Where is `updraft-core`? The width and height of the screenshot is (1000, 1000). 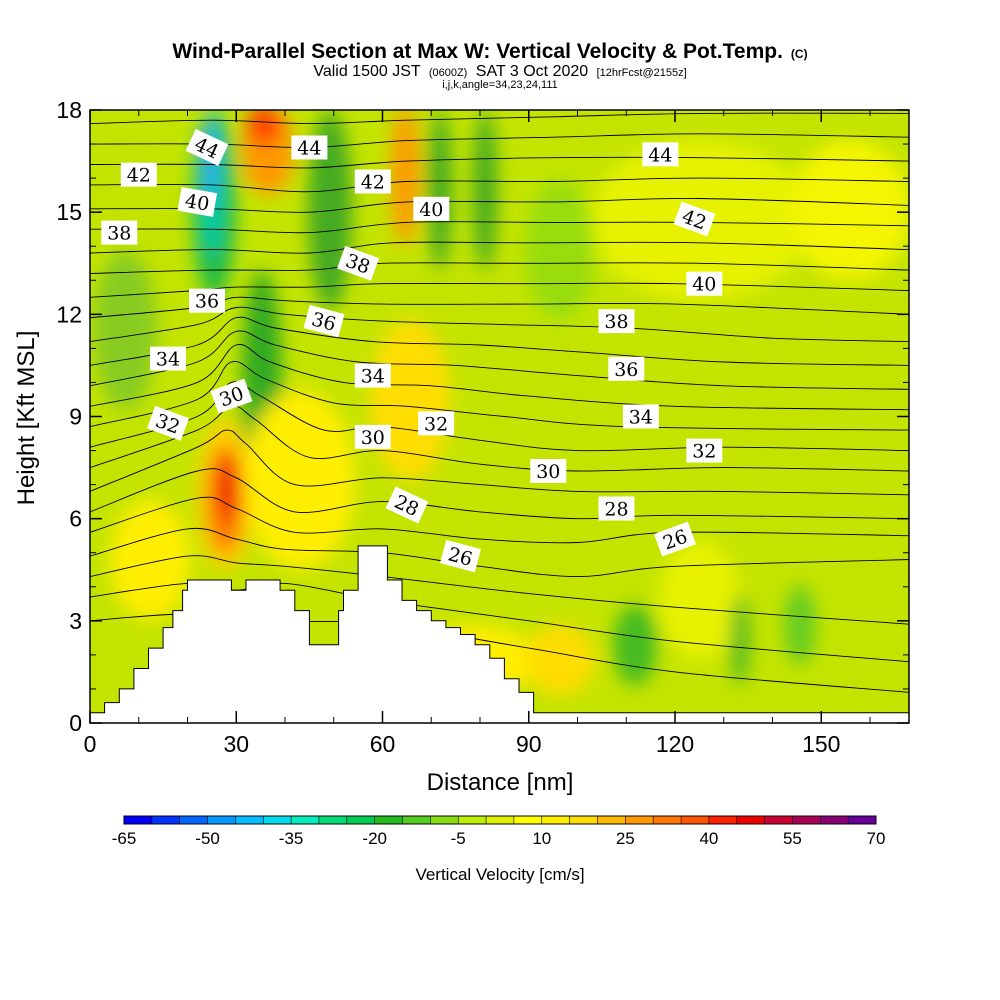
updraft-core is located at coordinates (228, 488).